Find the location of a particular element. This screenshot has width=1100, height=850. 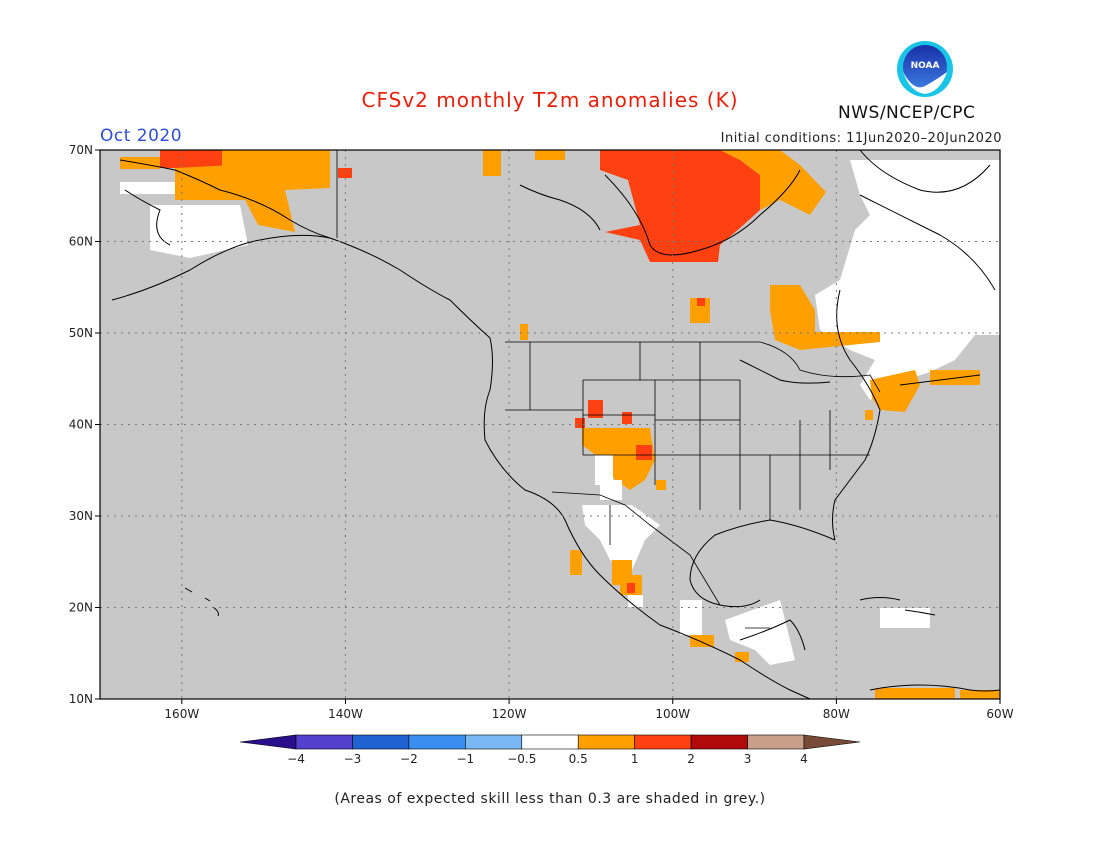

noaa-logo: NOAA is located at coordinates (925, 69).